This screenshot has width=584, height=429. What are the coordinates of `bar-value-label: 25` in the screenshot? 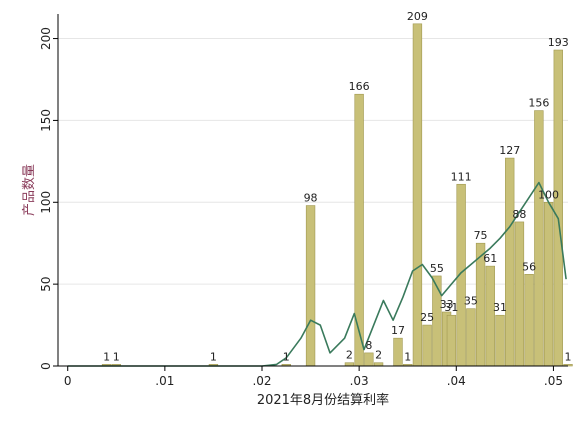 It's located at (427, 317).